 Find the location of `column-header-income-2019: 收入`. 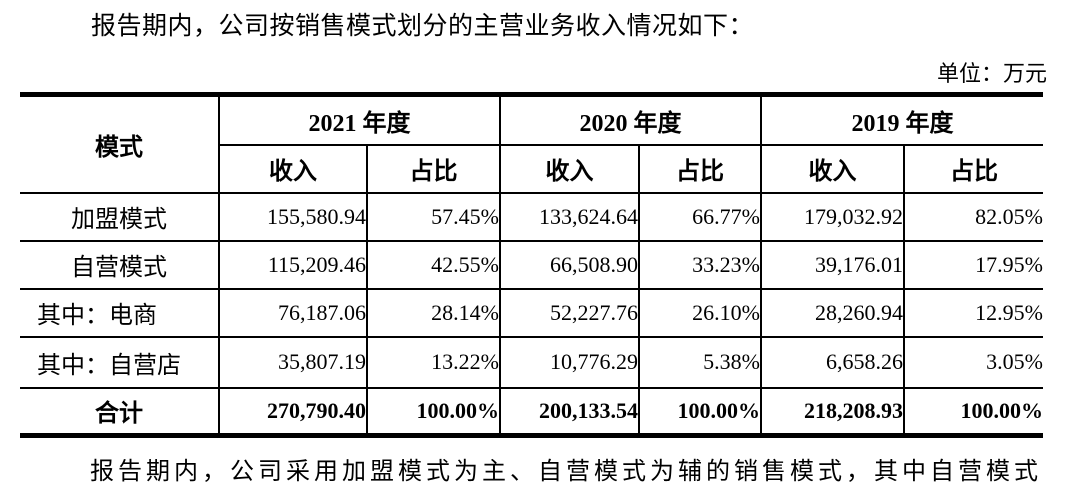

column-header-income-2019: 收入 is located at coordinates (832, 168).